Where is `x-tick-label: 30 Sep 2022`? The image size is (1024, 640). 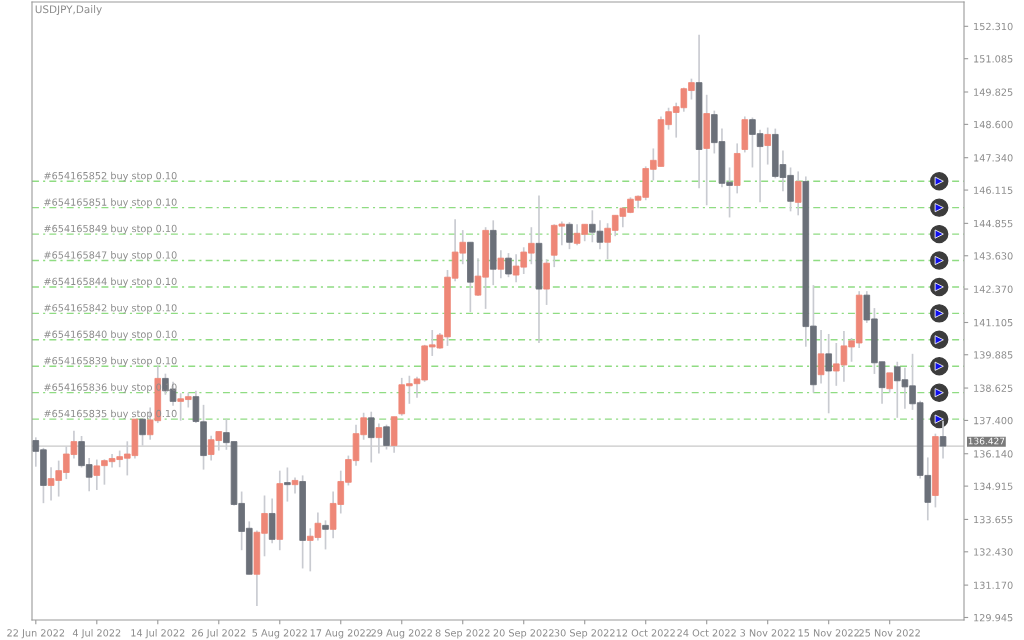
x-tick-label: 30 Sep 2022 is located at coordinates (584, 634).